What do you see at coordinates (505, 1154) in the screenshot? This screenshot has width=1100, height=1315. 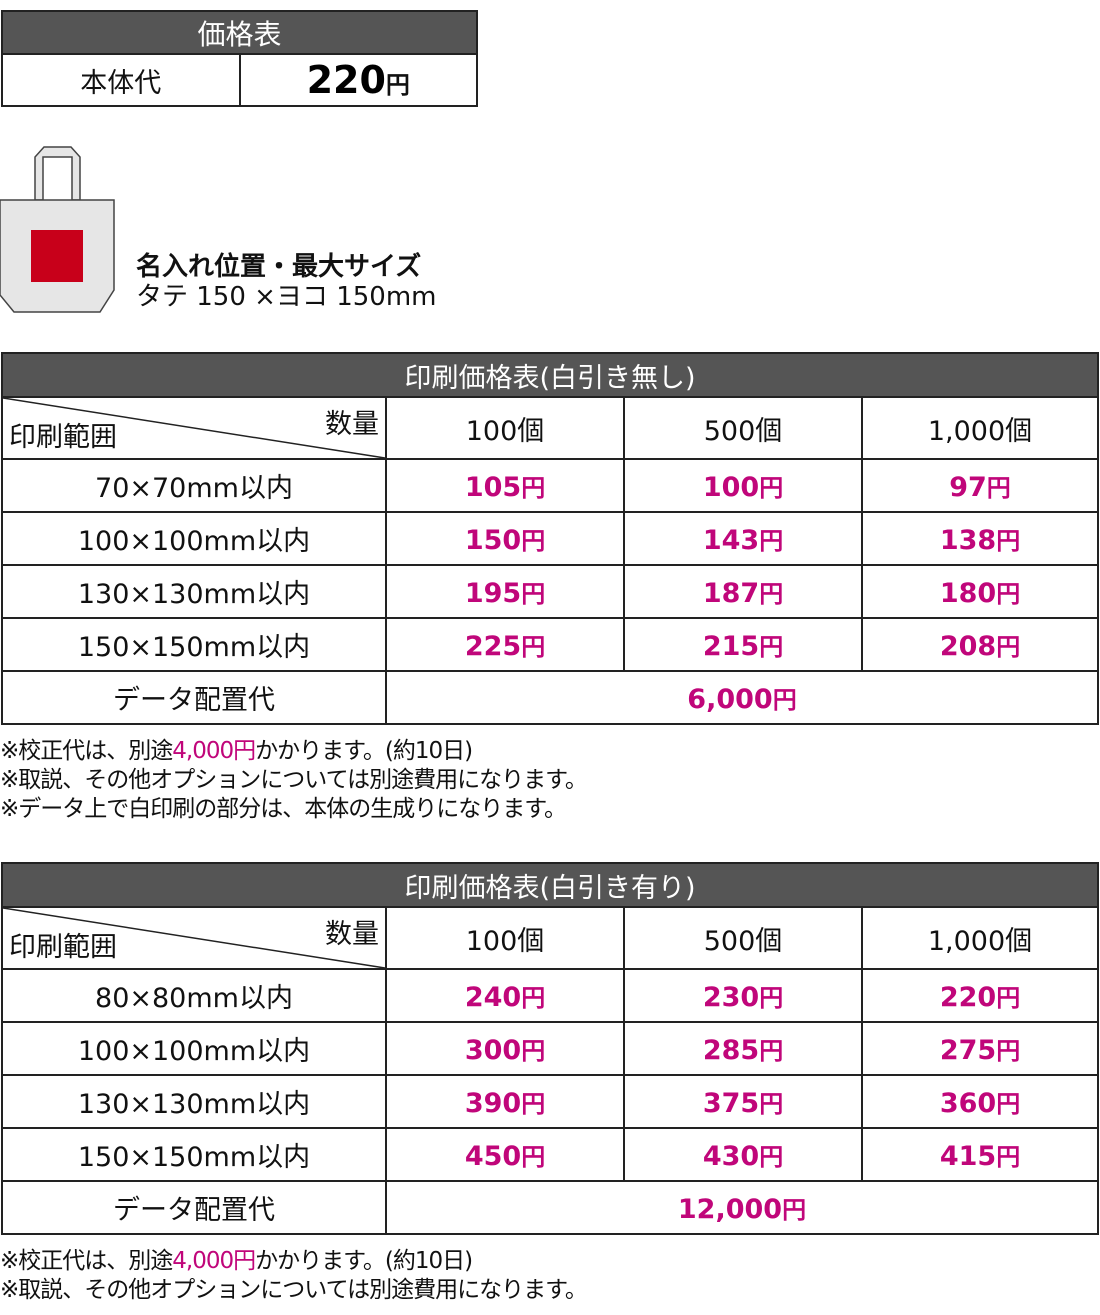 I see `price-cell: 450円` at bounding box center [505, 1154].